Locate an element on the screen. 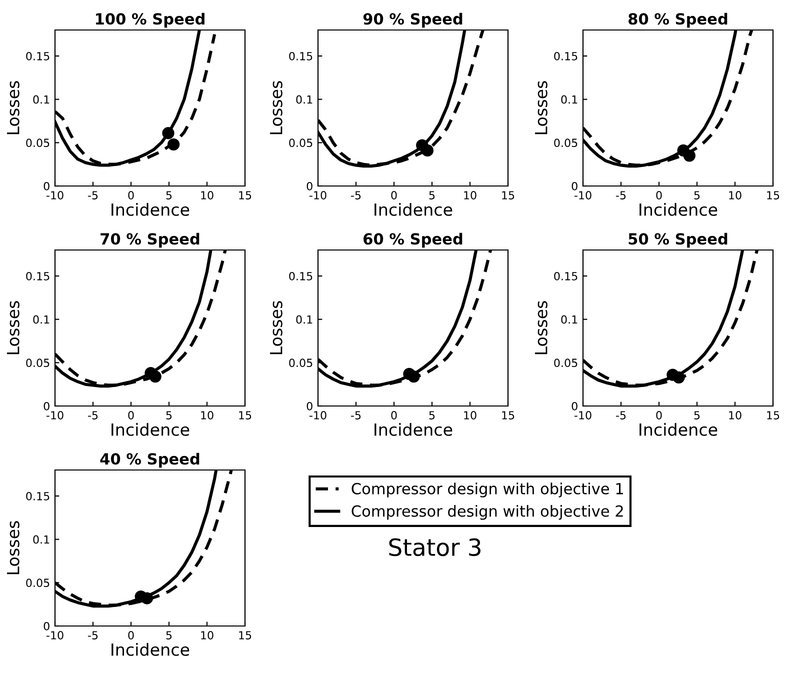 Image resolution: width=793 pixels, height=674 pixels. chart-title: 70 % Speed is located at coordinates (150, 240).